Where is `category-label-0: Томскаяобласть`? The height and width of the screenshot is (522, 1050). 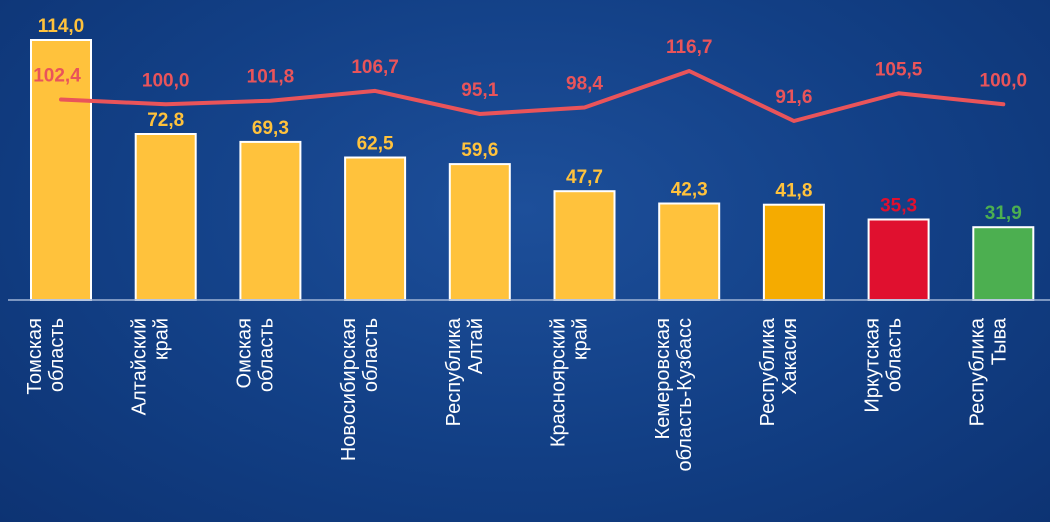
category-label-0: Томскаяобласть is located at coordinates (46, 356).